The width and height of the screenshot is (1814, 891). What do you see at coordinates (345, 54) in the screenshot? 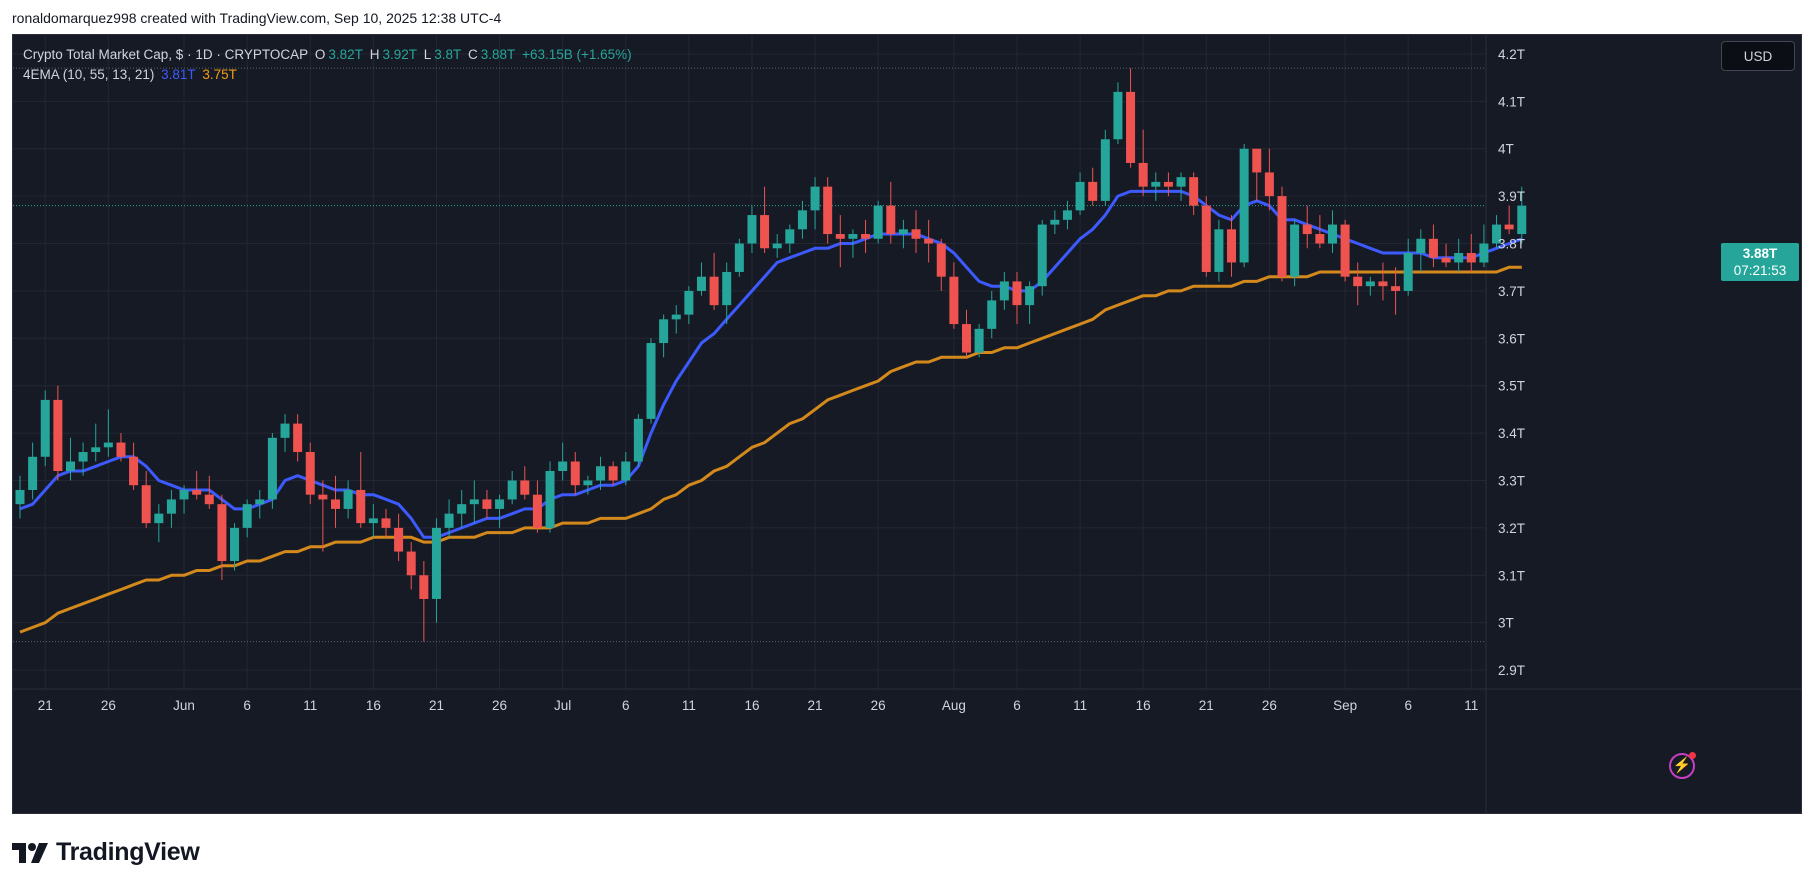
I see `open-value: 3.82T` at bounding box center [345, 54].